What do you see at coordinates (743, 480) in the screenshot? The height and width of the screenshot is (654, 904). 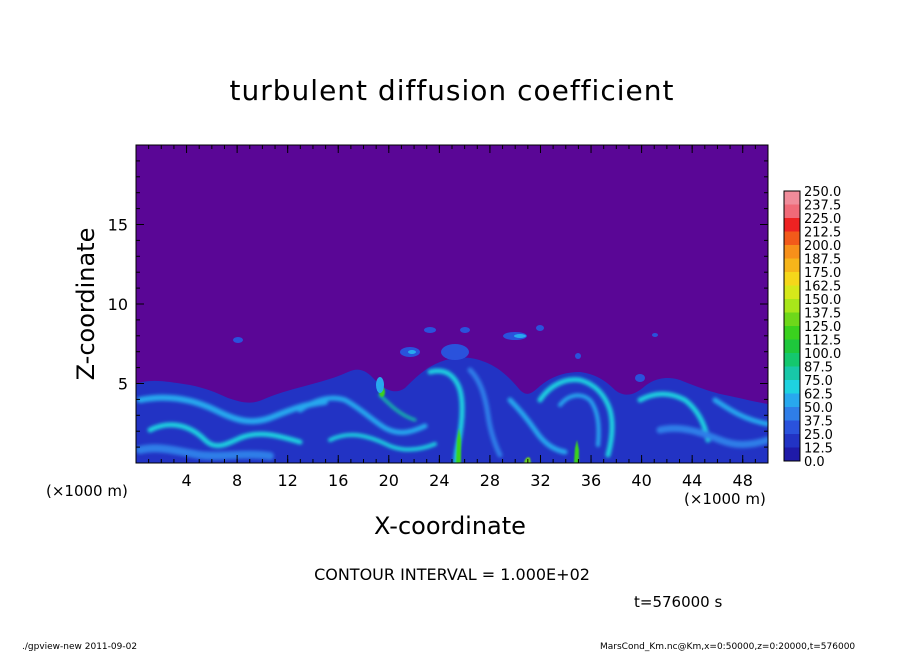 I see `x-tick-label: 48` at bounding box center [743, 480].